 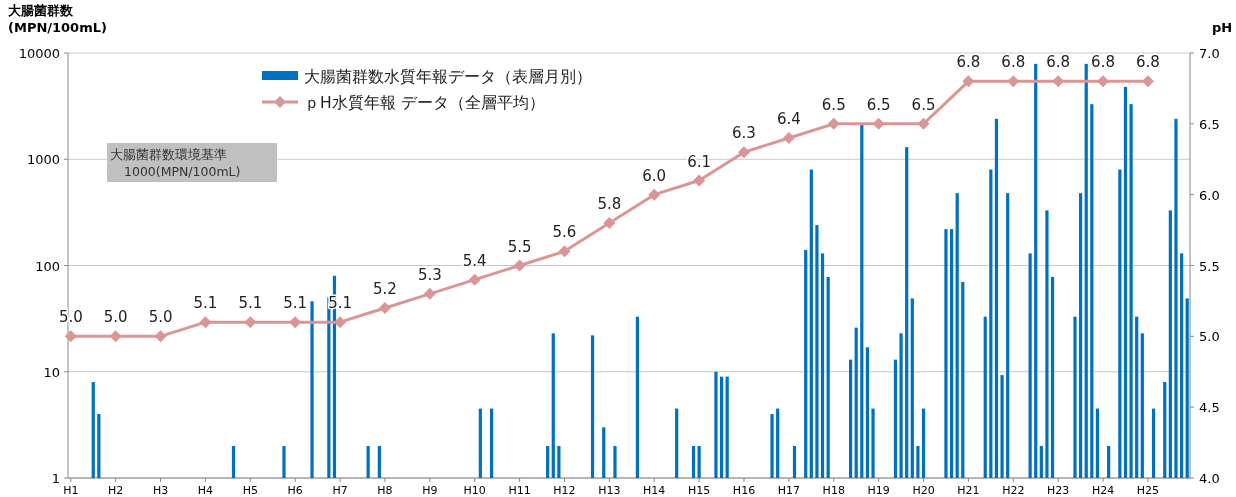 I want to click on x-tick-label: H19, so click(x=878, y=490).